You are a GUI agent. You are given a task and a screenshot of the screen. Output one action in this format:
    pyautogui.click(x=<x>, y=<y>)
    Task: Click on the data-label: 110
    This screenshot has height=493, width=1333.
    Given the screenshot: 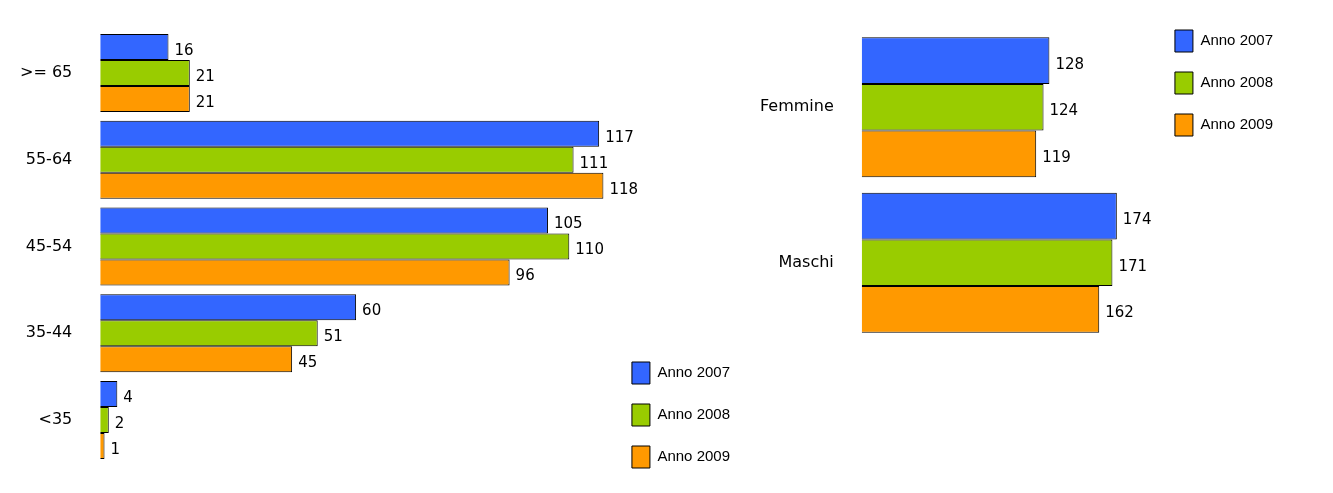 What is the action you would take?
    pyautogui.click(x=589, y=249)
    